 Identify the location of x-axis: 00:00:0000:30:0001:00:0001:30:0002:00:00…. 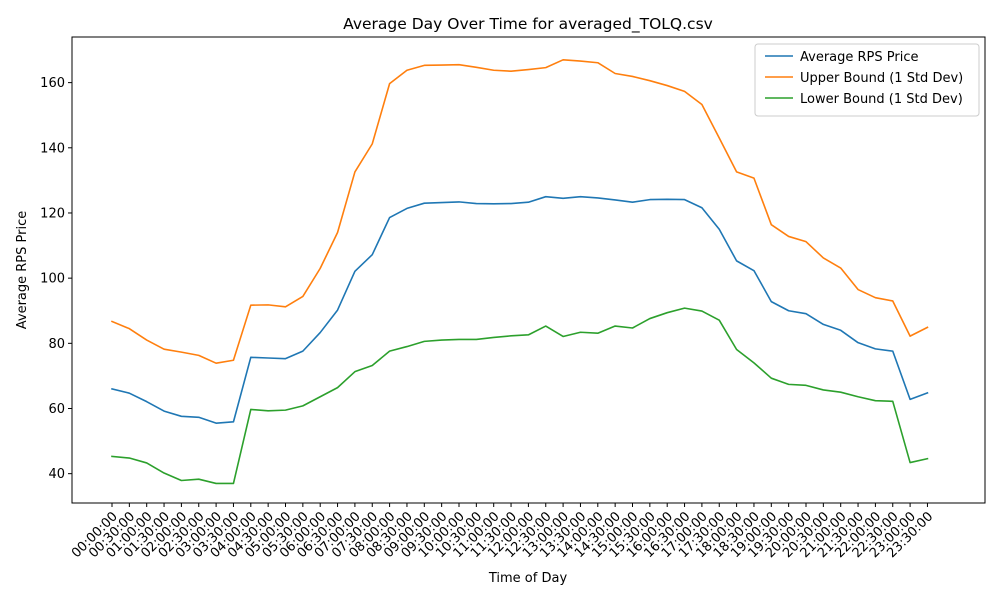
(502, 532).